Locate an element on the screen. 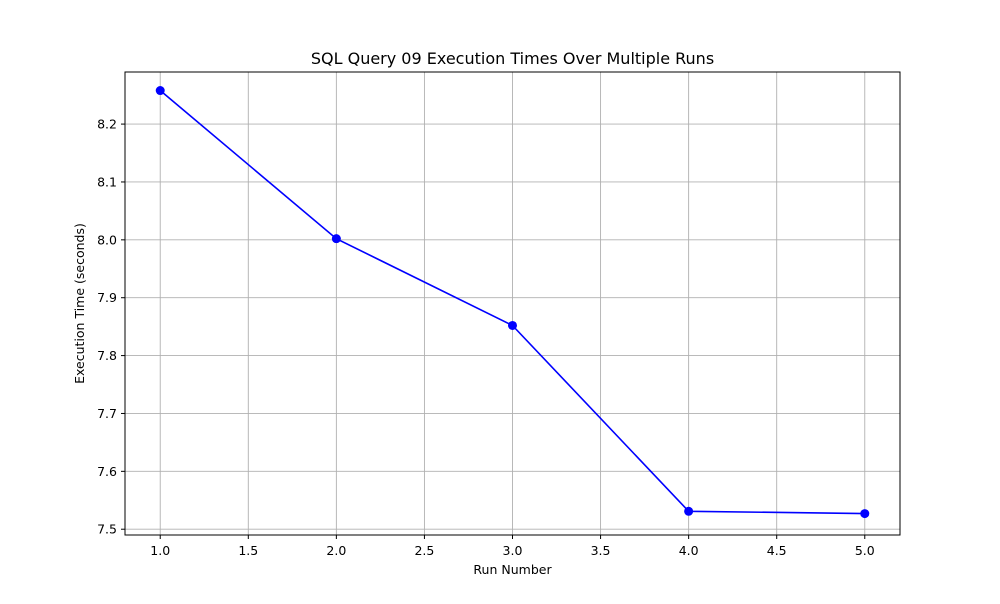  x-tick-label: 3.5 is located at coordinates (601, 550).